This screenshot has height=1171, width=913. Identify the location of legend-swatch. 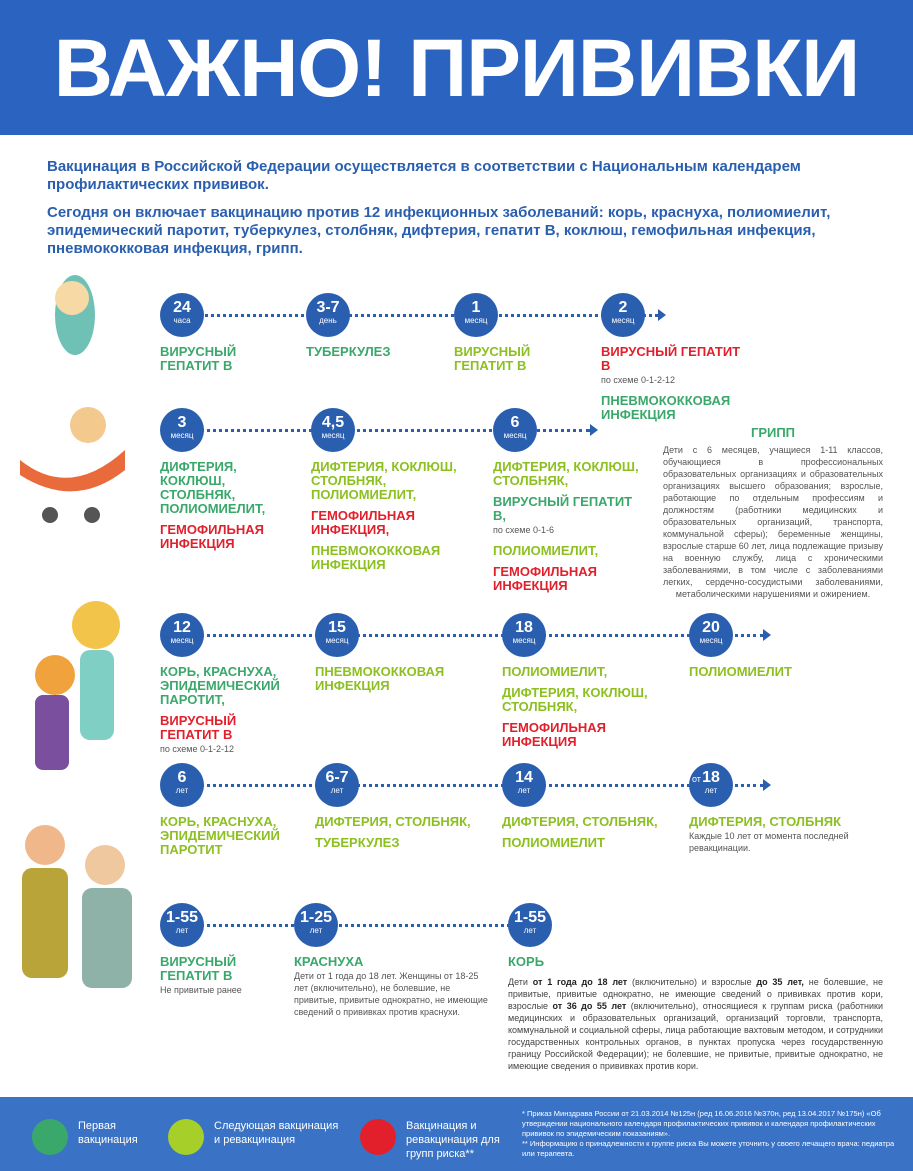
(186, 1137).